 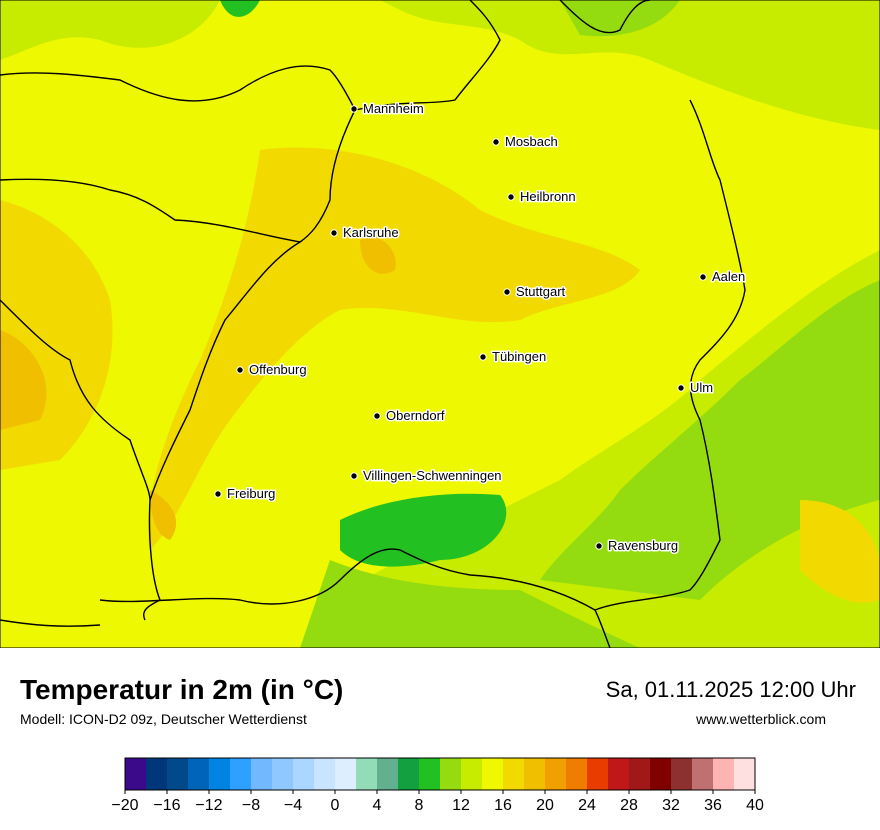 What do you see at coordinates (251, 805) in the screenshot?
I see `colorbar-tick-label: −8` at bounding box center [251, 805].